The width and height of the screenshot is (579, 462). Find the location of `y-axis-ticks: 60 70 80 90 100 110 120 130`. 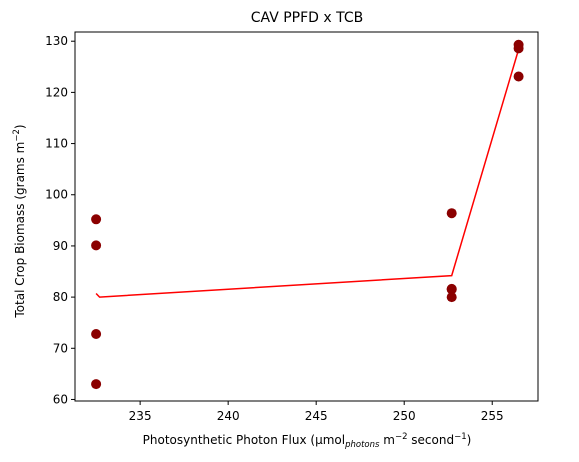

y-axis-ticks: 60 70 80 90 100 110 120 130 is located at coordinates (60, 220).